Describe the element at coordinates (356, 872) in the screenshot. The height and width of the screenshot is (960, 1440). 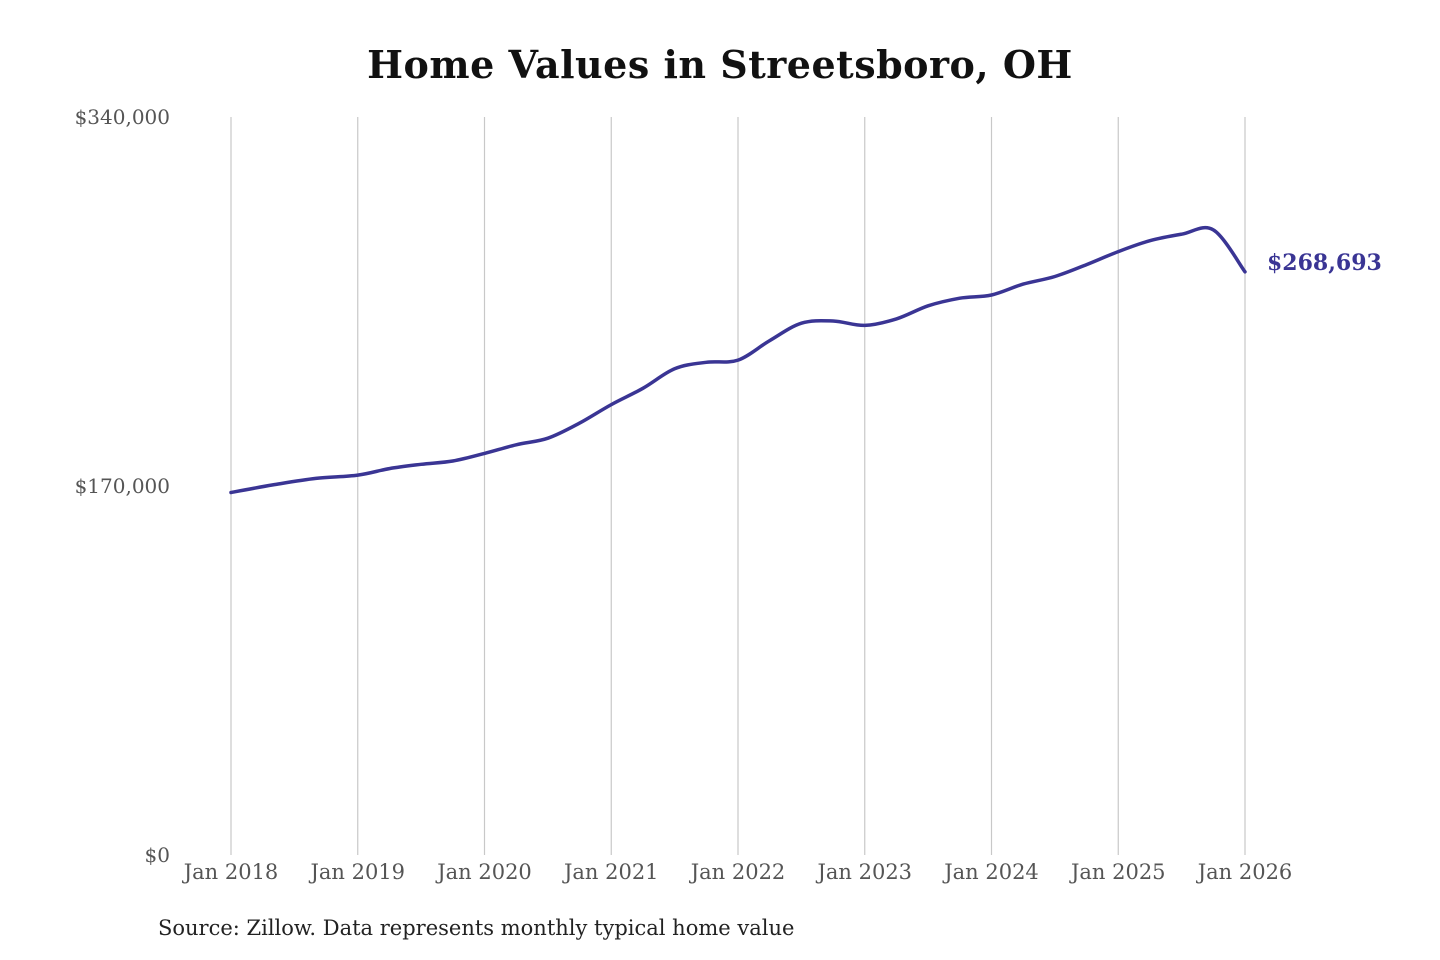
I see `x-tick-label: Jan 2019` at that location.